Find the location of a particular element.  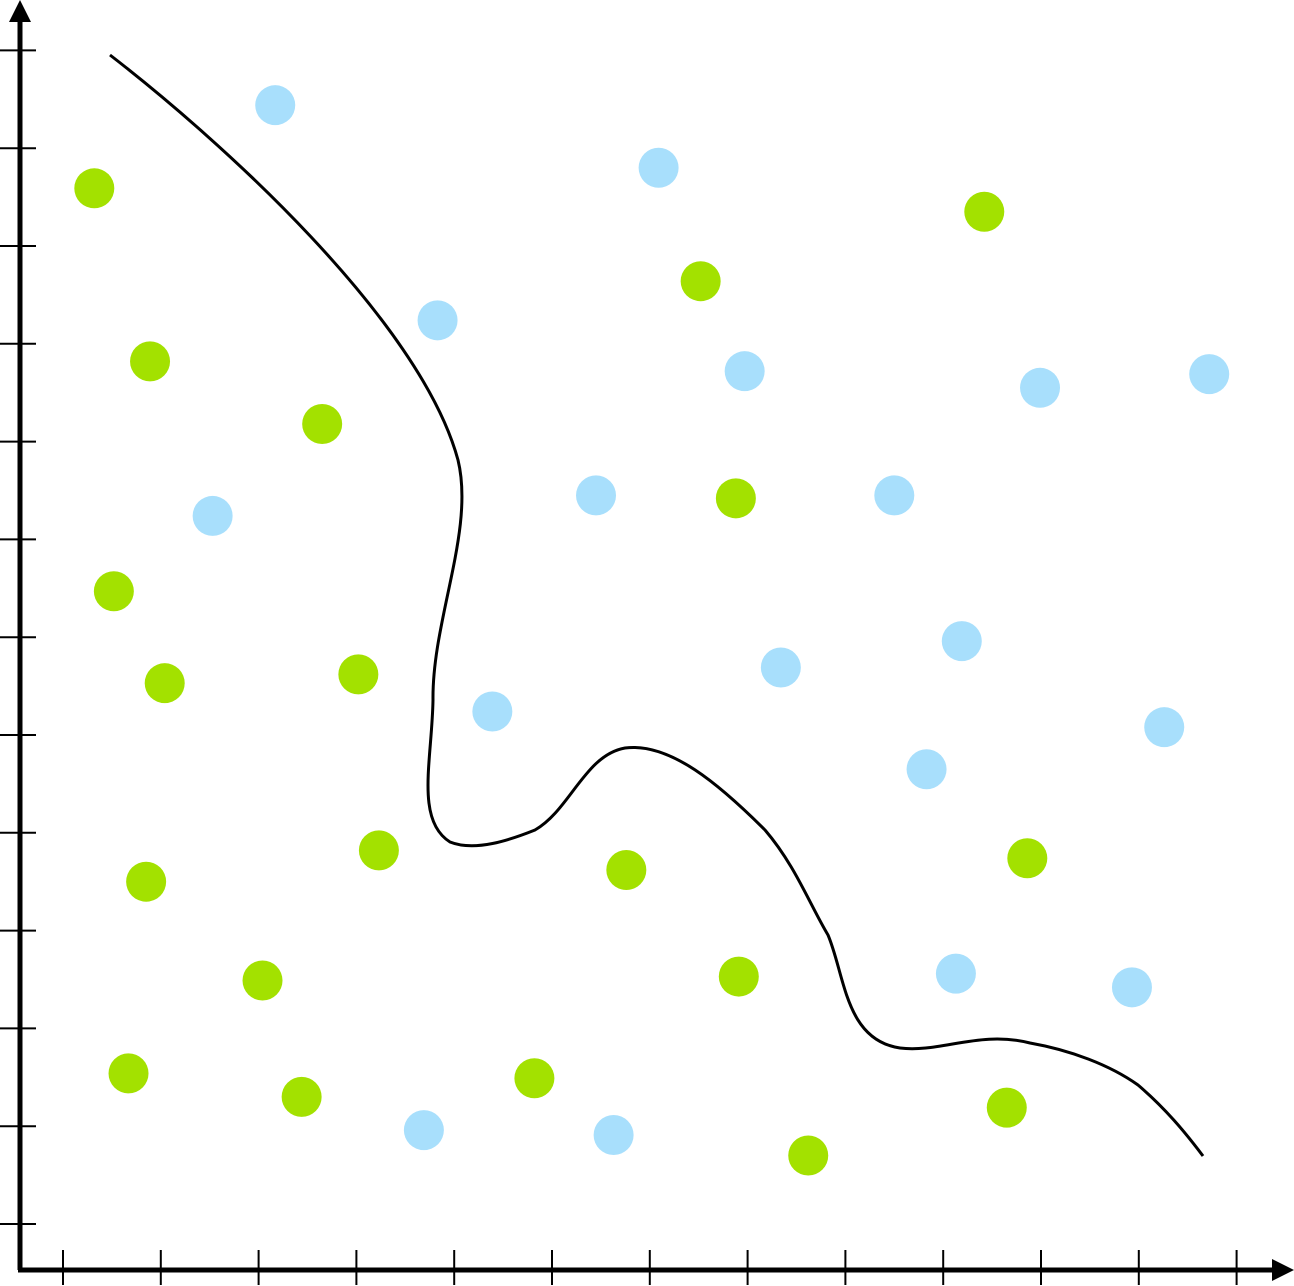

y-axis-arrow-icon is located at coordinates (20, 11).